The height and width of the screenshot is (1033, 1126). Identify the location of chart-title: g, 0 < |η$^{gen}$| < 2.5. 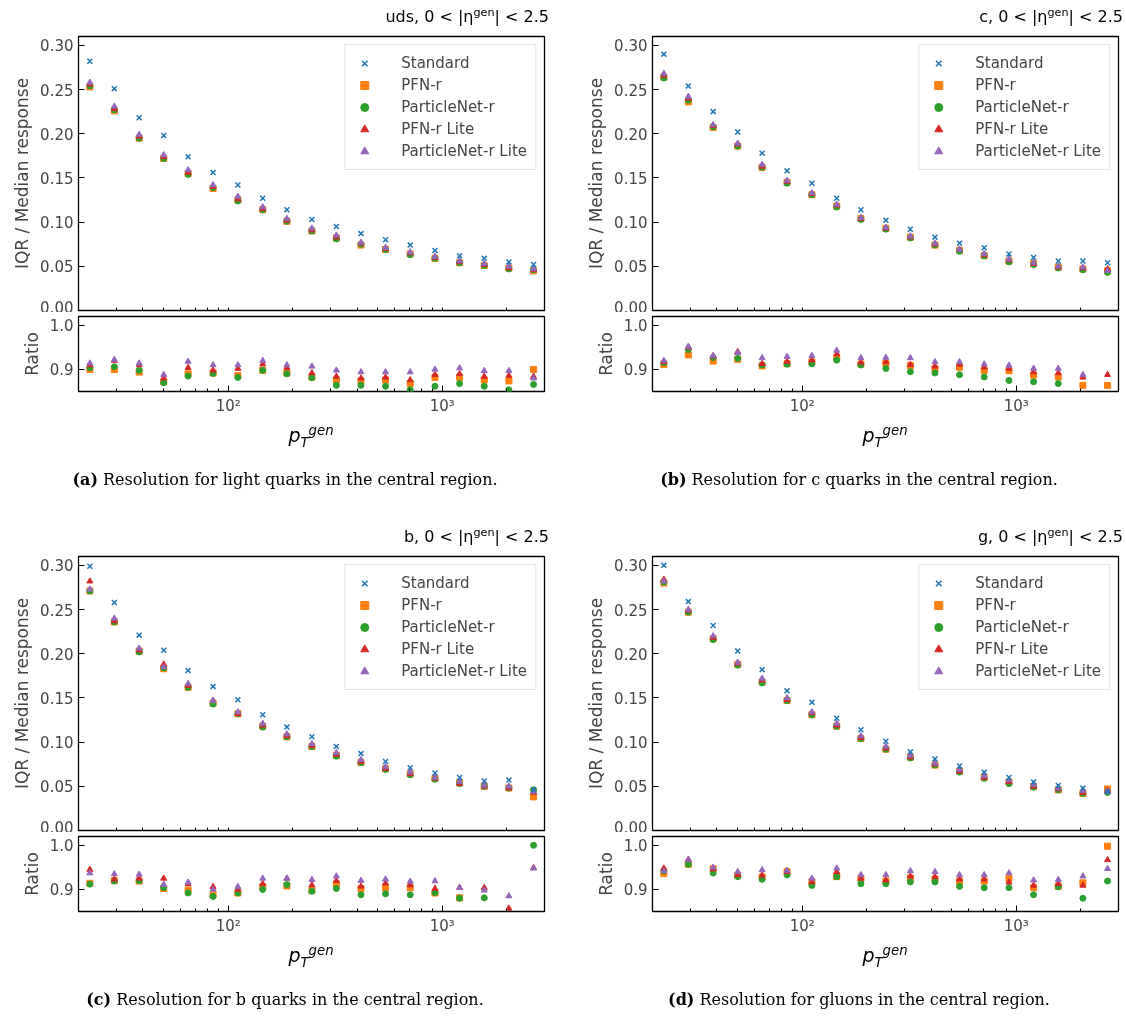
(1050, 537).